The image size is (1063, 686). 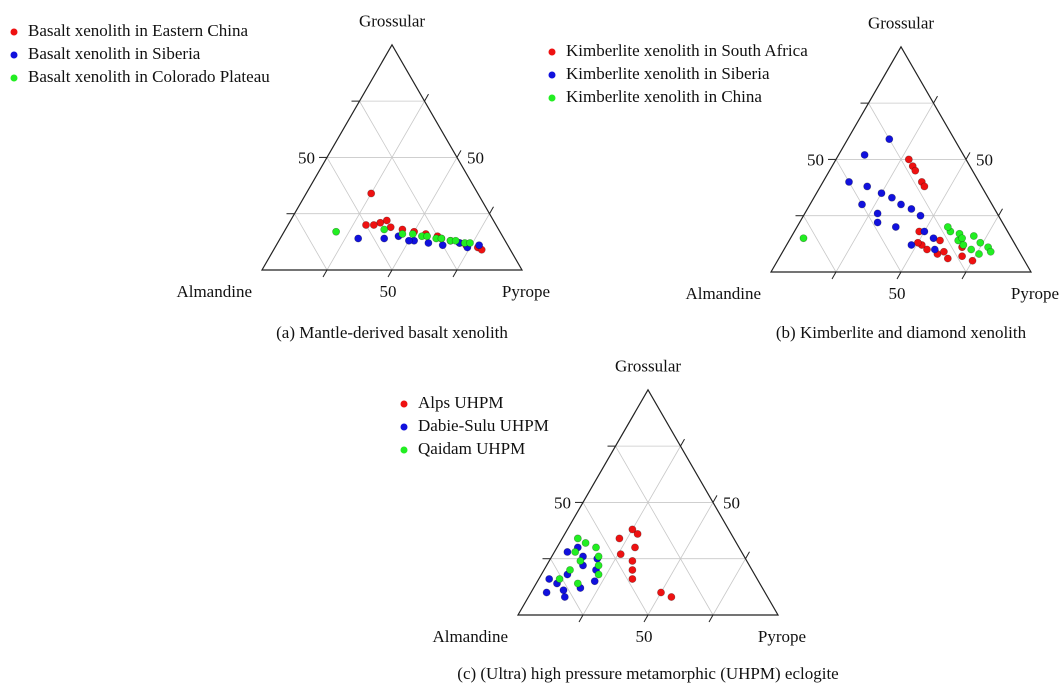 What do you see at coordinates (138, 30) in the screenshot?
I see `legend-label: Basalt xenolith in Eastern China` at bounding box center [138, 30].